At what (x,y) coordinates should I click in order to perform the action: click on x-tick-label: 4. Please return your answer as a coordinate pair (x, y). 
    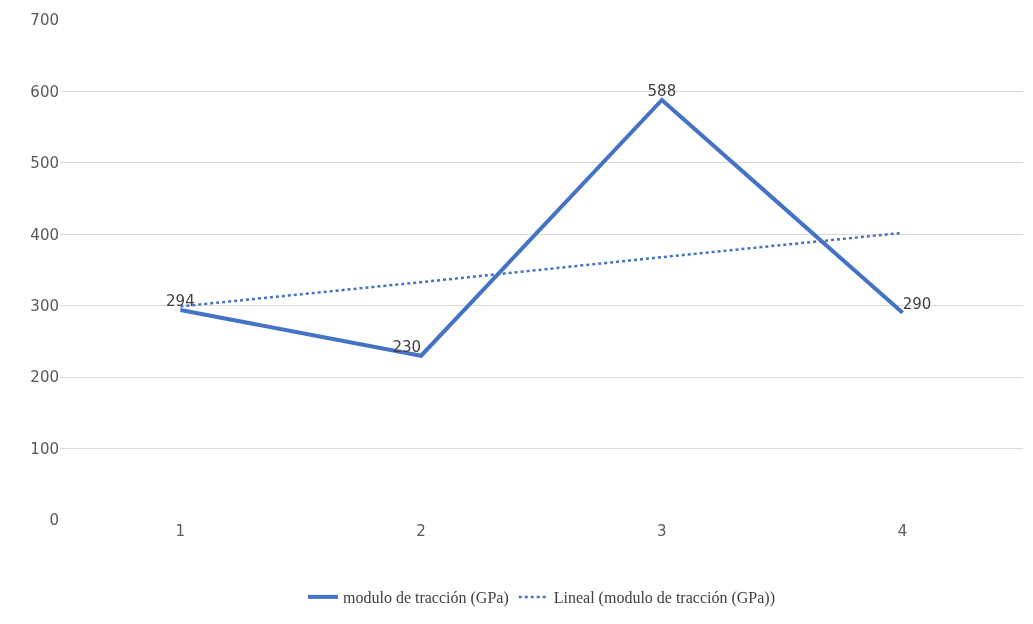
    Looking at the image, I should click on (902, 531).